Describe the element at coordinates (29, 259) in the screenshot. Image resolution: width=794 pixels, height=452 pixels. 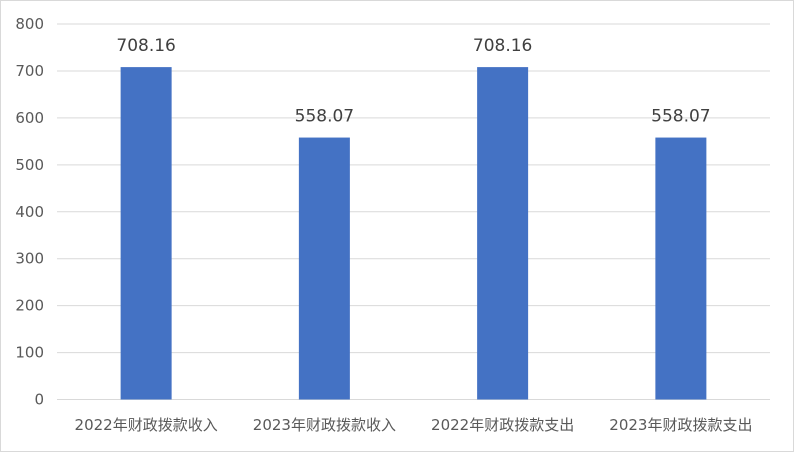
I see `y-tick-label: 300` at that location.